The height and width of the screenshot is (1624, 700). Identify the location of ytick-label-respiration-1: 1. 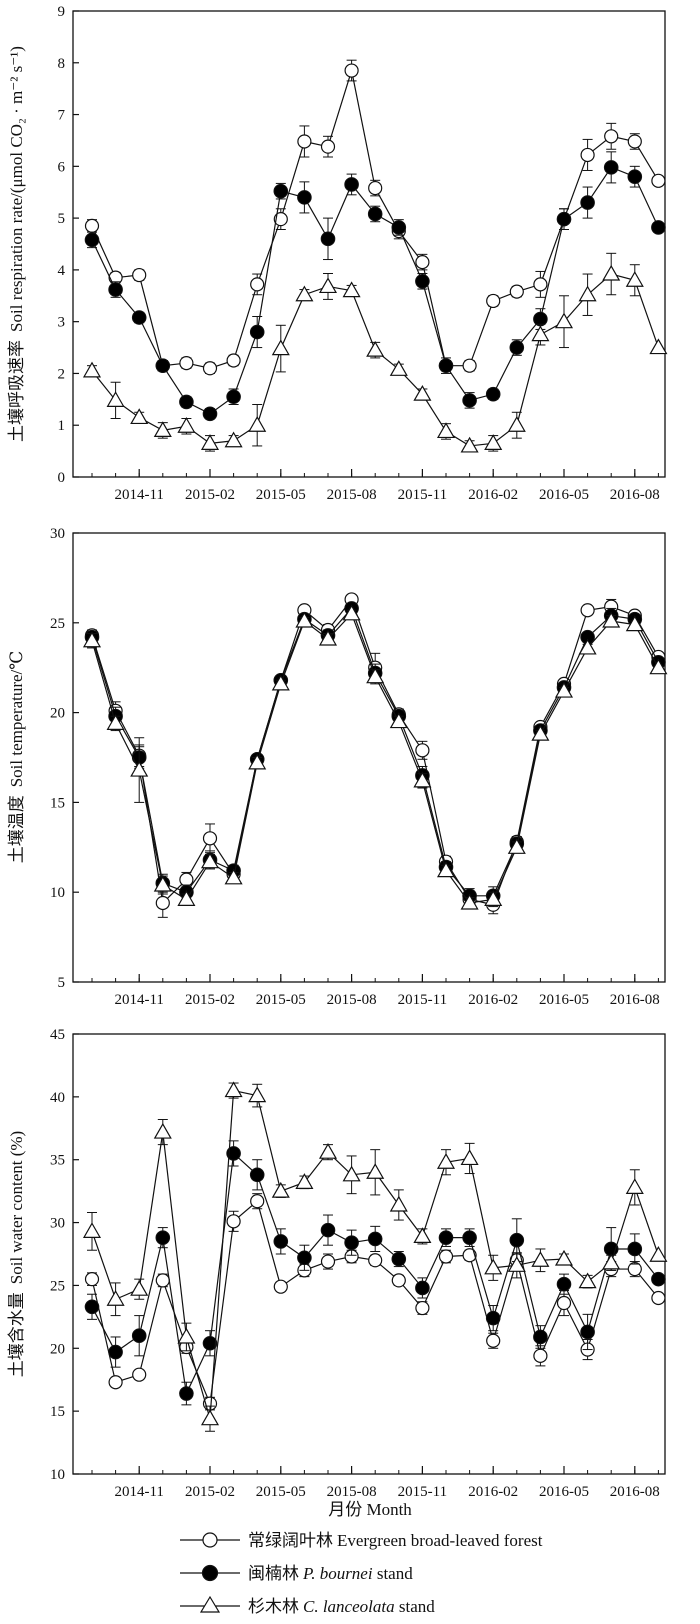
(62, 426).